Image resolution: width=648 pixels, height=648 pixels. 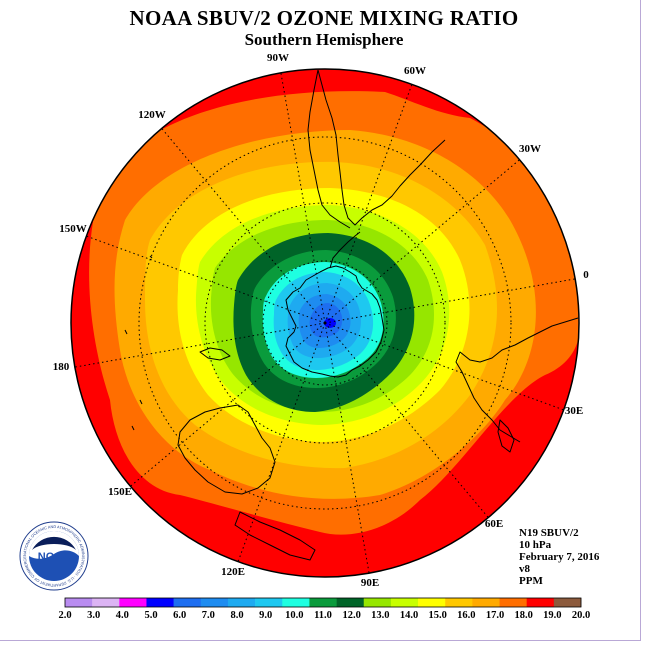 I want to click on colorbar-border, so click(x=323, y=602).